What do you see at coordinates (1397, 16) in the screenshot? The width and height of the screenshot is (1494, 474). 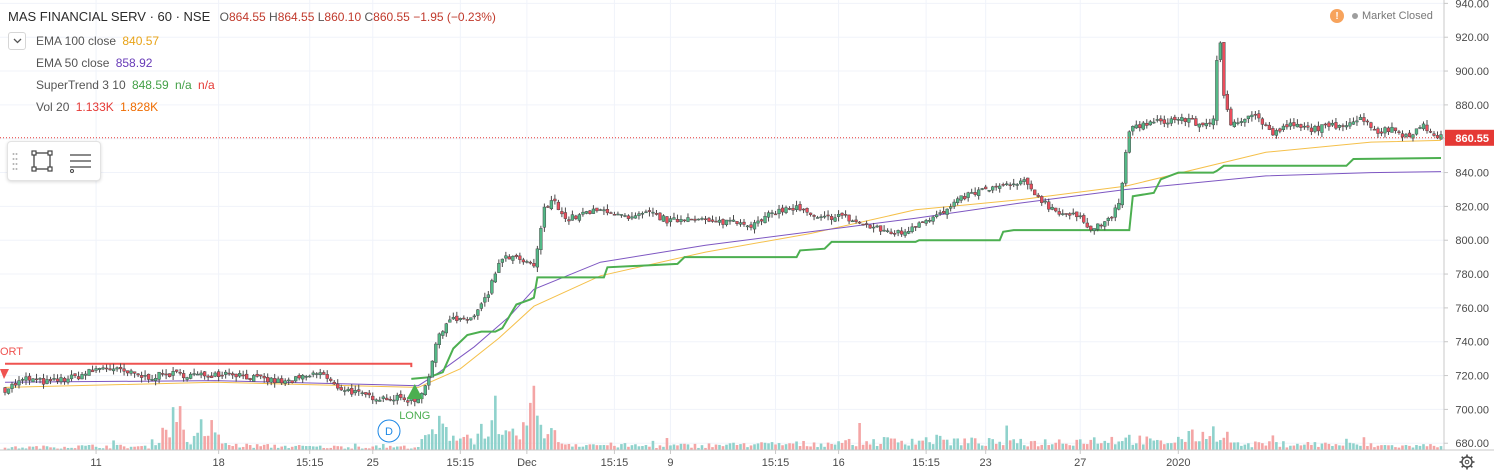 I see `market-status-label: Market Closed` at bounding box center [1397, 16].